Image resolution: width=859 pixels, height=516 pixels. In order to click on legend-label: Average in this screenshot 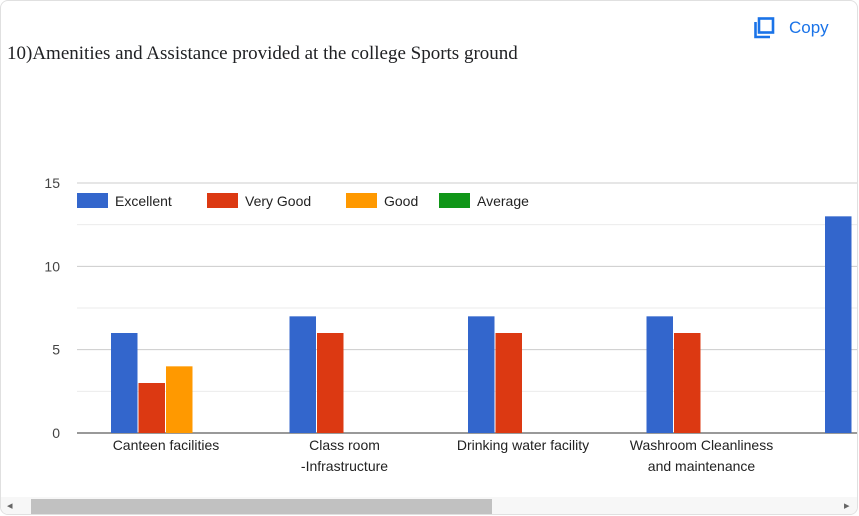, I will do `click(503, 201)`.